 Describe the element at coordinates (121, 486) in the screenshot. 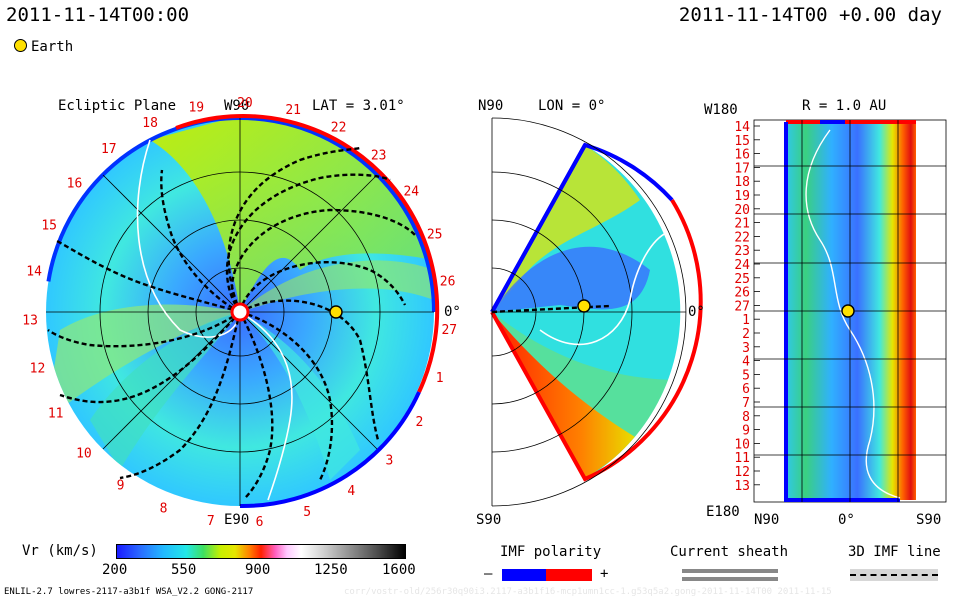

I see `carrington-label: 9` at that location.